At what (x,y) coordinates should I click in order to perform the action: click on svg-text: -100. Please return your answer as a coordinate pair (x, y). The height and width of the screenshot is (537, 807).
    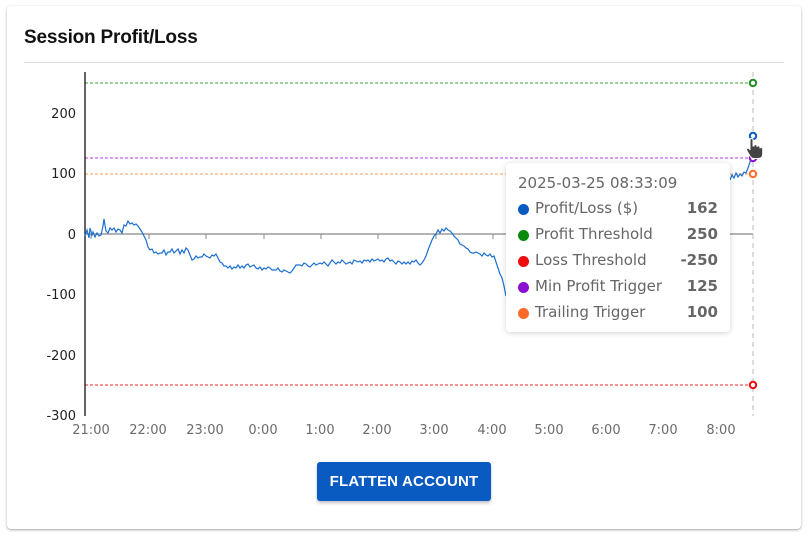
    Looking at the image, I should click on (61, 295).